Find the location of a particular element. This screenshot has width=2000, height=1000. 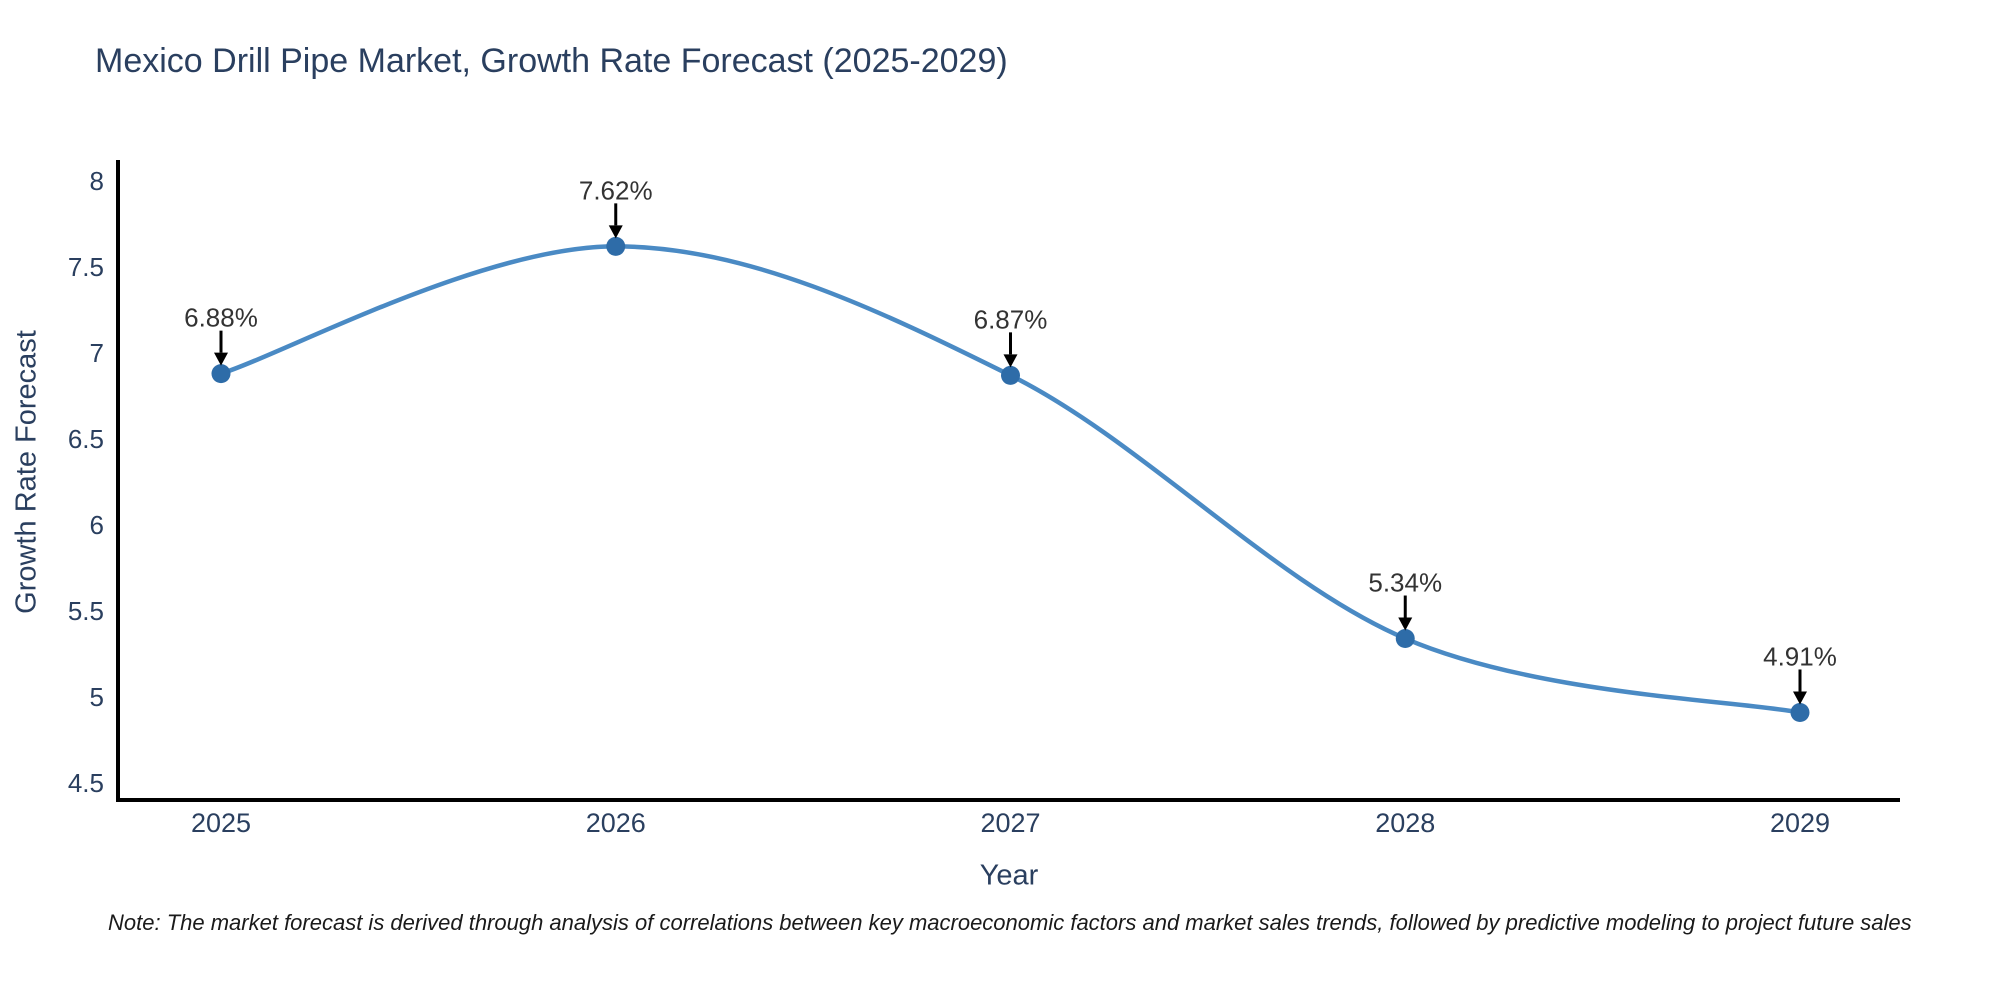

y-tick-label: 8 is located at coordinates (97, 181).